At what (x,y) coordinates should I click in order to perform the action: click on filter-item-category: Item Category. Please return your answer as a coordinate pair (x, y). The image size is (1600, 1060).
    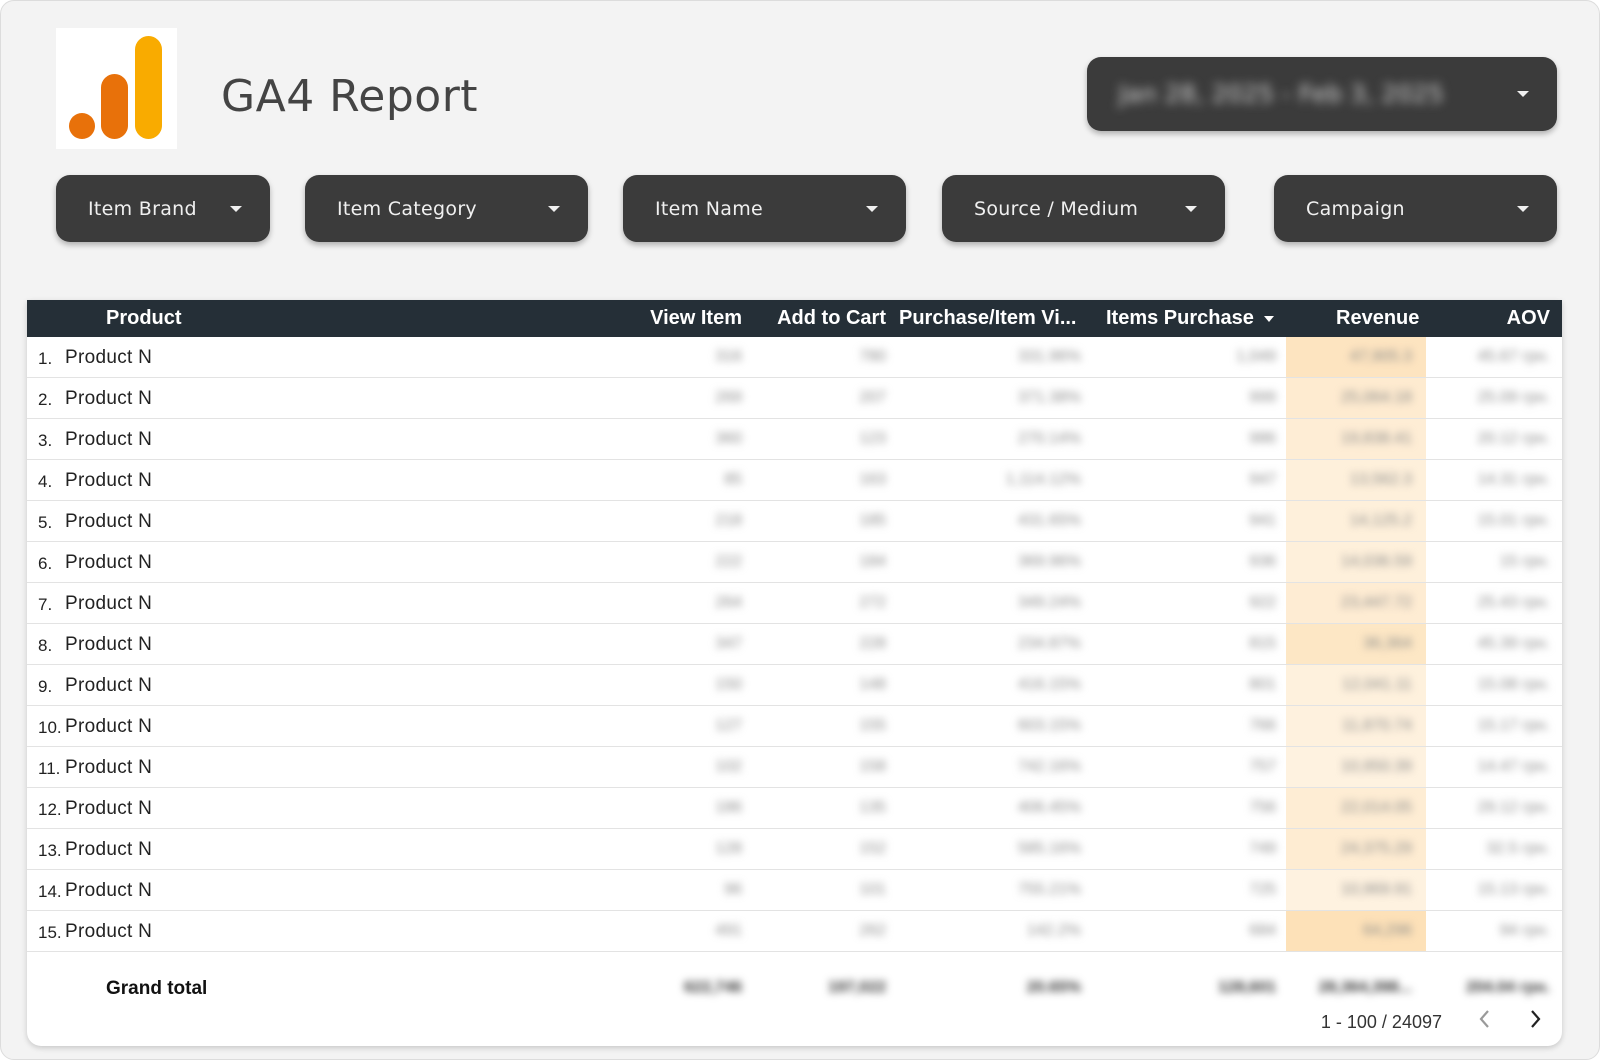
    Looking at the image, I should click on (446, 208).